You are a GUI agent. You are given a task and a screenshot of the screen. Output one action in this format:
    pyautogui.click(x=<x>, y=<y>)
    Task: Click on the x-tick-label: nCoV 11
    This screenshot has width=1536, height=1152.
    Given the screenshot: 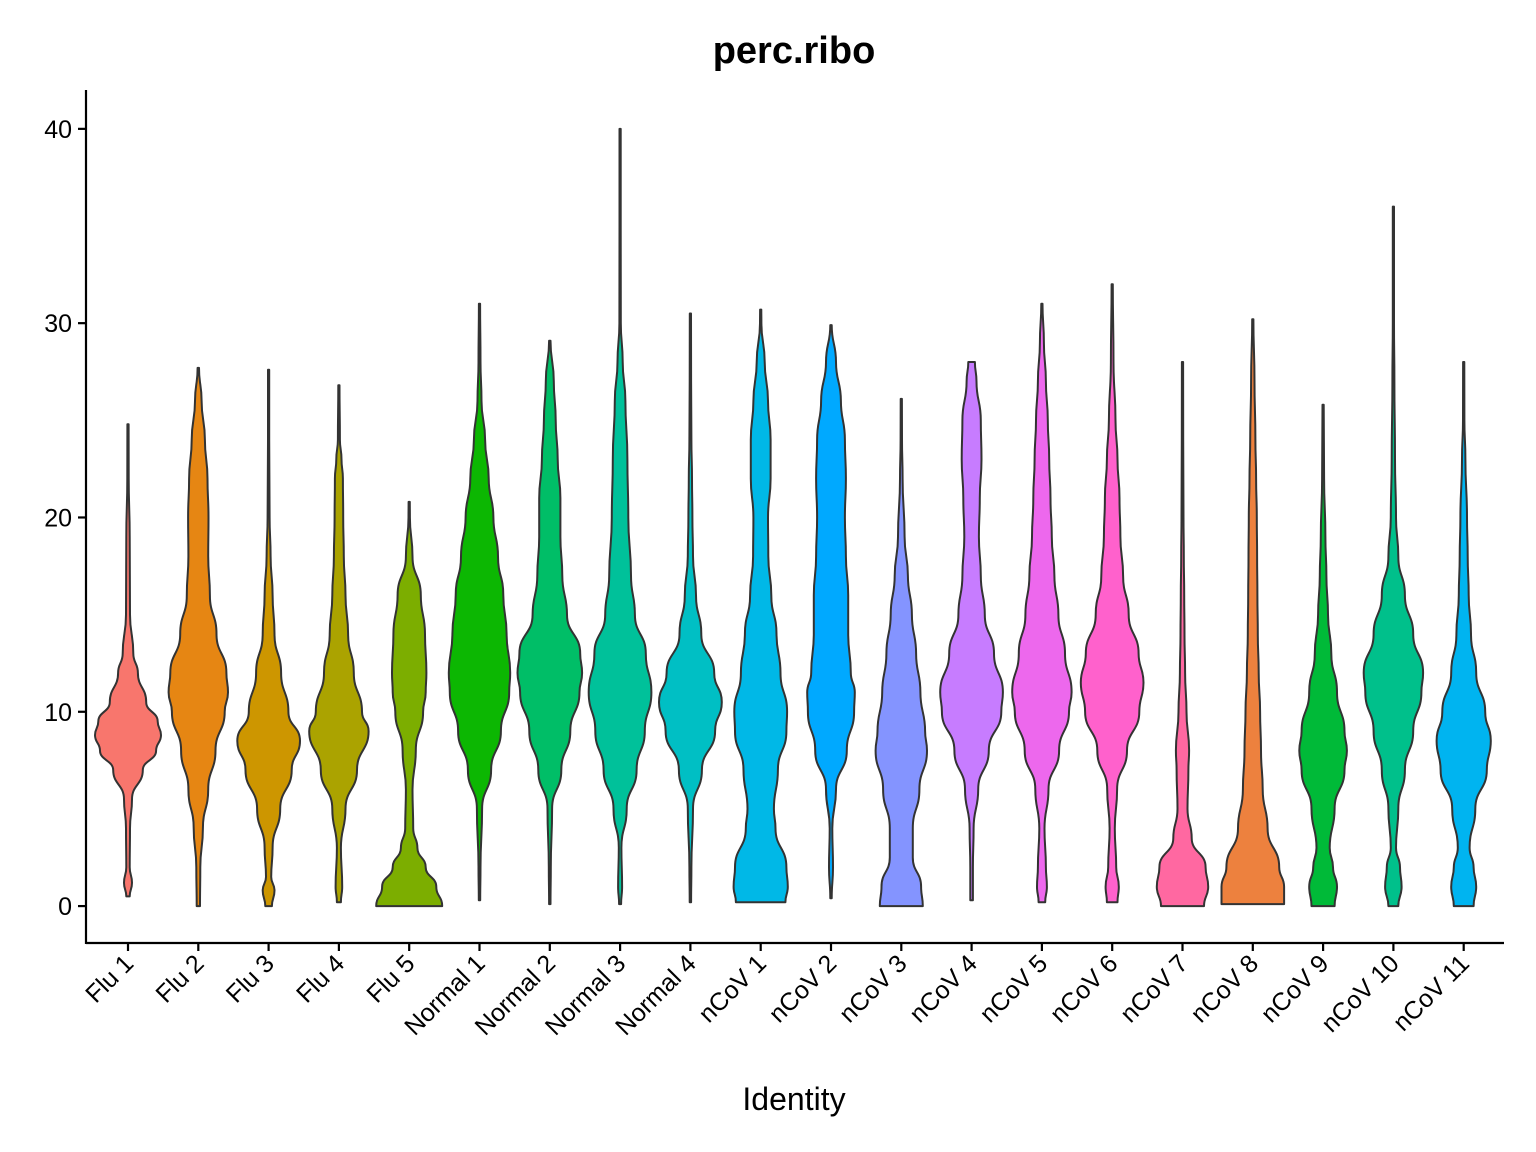 What is the action you would take?
    pyautogui.click(x=1431, y=992)
    